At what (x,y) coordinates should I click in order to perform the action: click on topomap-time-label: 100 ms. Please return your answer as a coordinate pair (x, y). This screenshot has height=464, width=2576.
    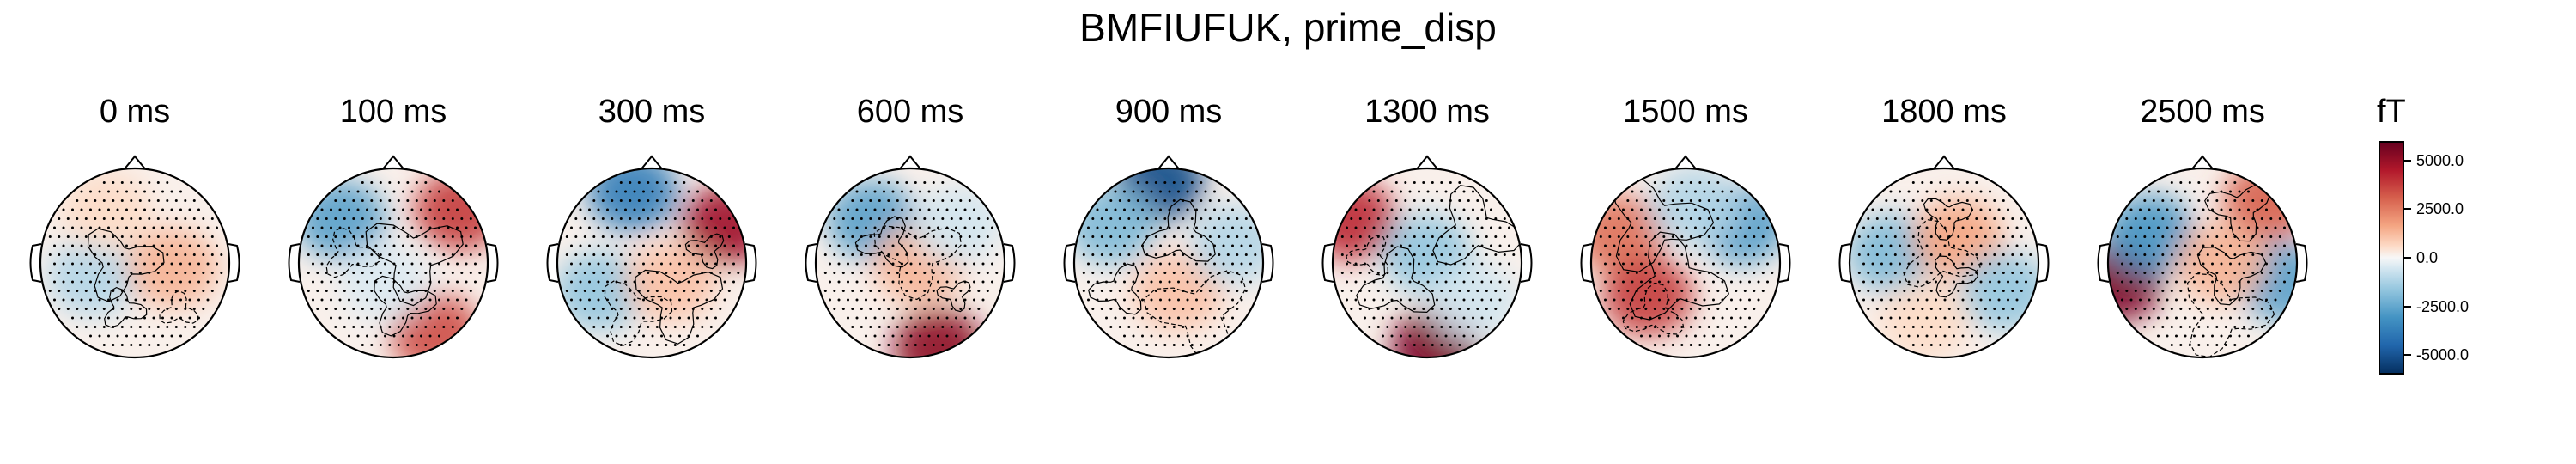
    Looking at the image, I should click on (393, 112).